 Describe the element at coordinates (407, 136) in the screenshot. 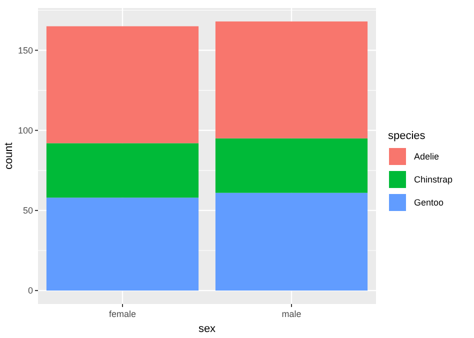

I see `legend-title: species` at that location.